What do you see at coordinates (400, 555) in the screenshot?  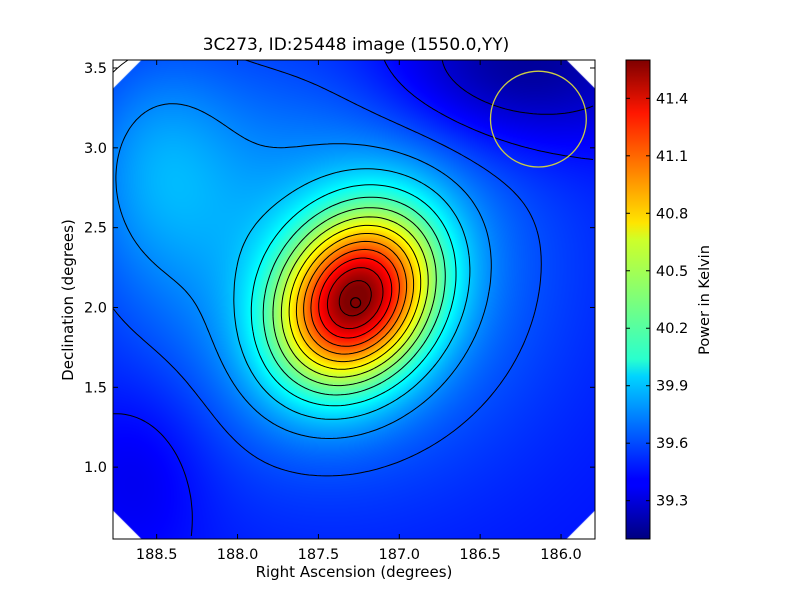 I see `x-tick-label: 187.0` at bounding box center [400, 555].